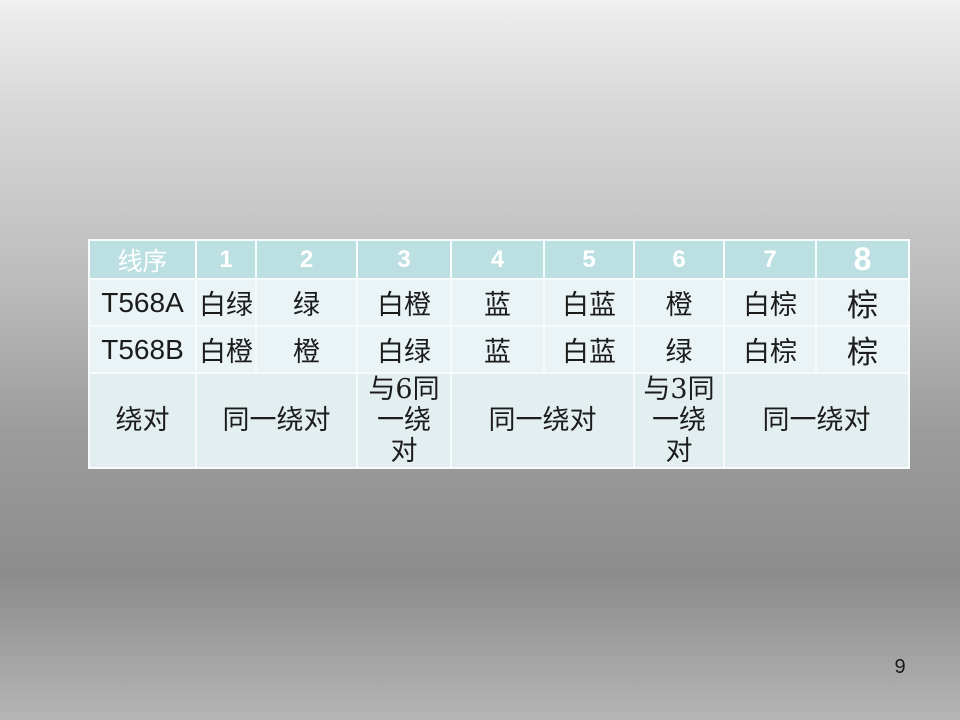 This screenshot has width=960, height=720. What do you see at coordinates (589, 302) in the screenshot?
I see `cell-t568a-pin5: 白蓝` at bounding box center [589, 302].